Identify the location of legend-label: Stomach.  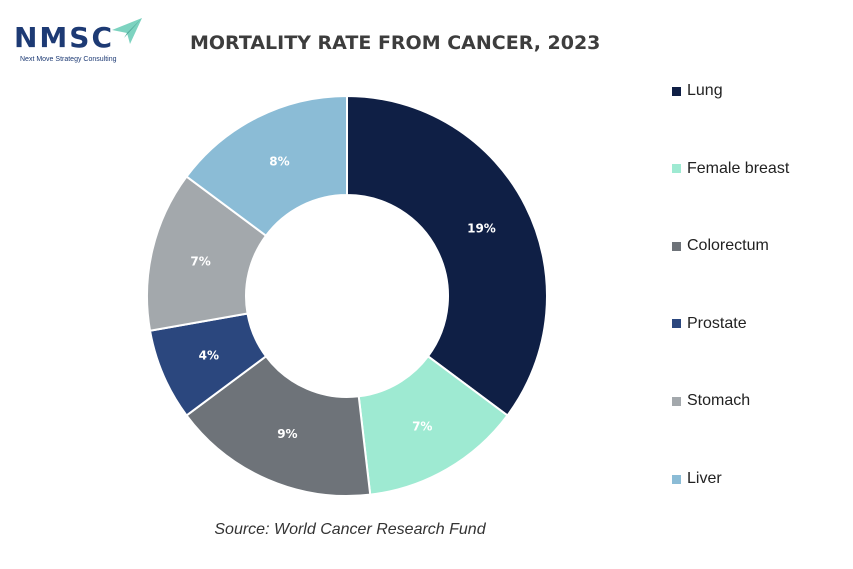
(719, 401).